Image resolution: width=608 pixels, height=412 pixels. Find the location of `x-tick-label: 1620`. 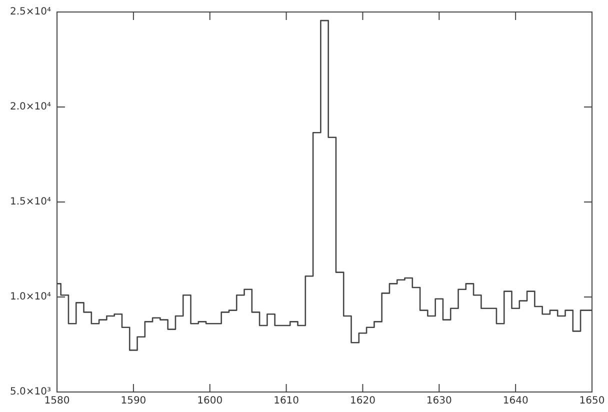

x-tick-label: 1620 is located at coordinates (363, 401).